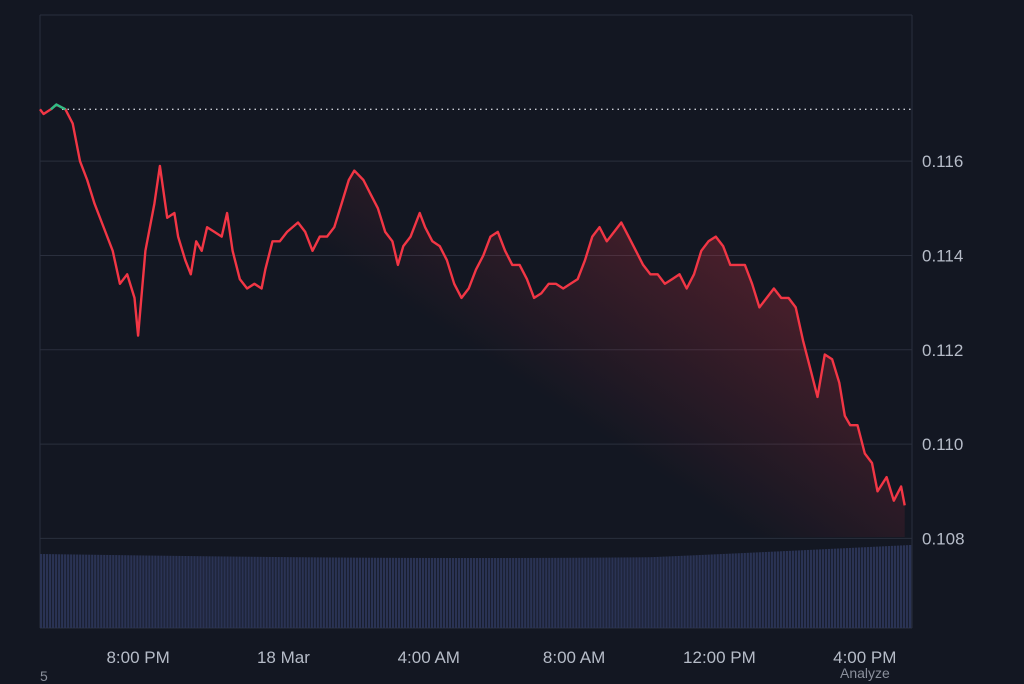 This screenshot has height=684, width=1024. What do you see at coordinates (283, 657) in the screenshot?
I see `x-tick-label: 18 Mar` at bounding box center [283, 657].